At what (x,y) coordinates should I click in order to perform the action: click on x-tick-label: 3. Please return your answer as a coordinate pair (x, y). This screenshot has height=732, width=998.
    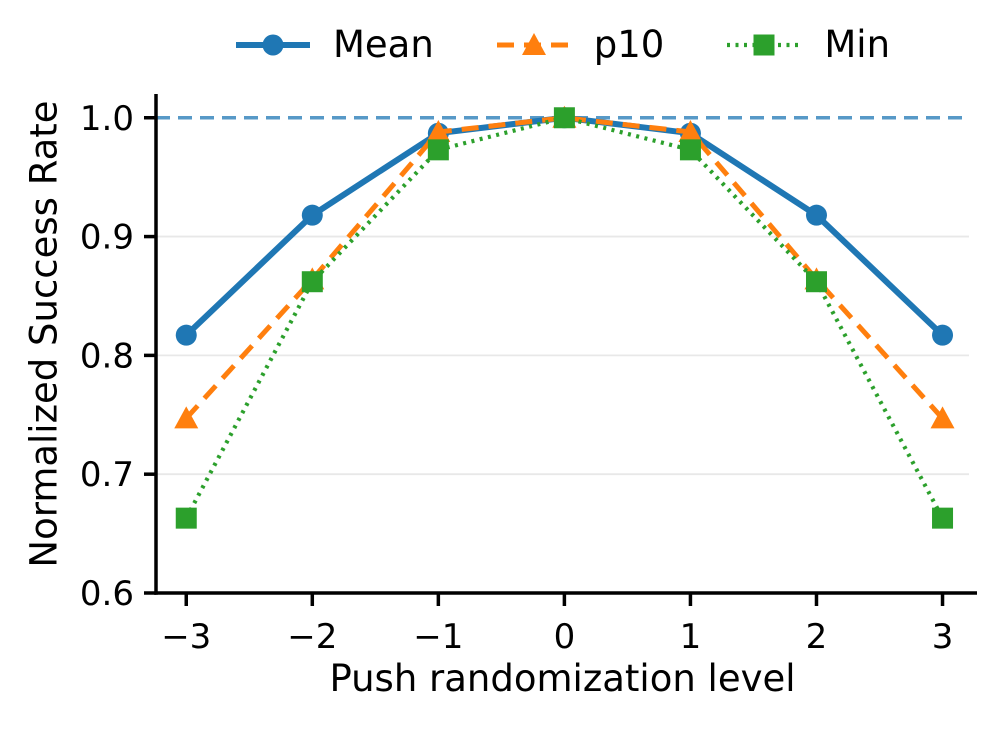
    Looking at the image, I should click on (943, 637).